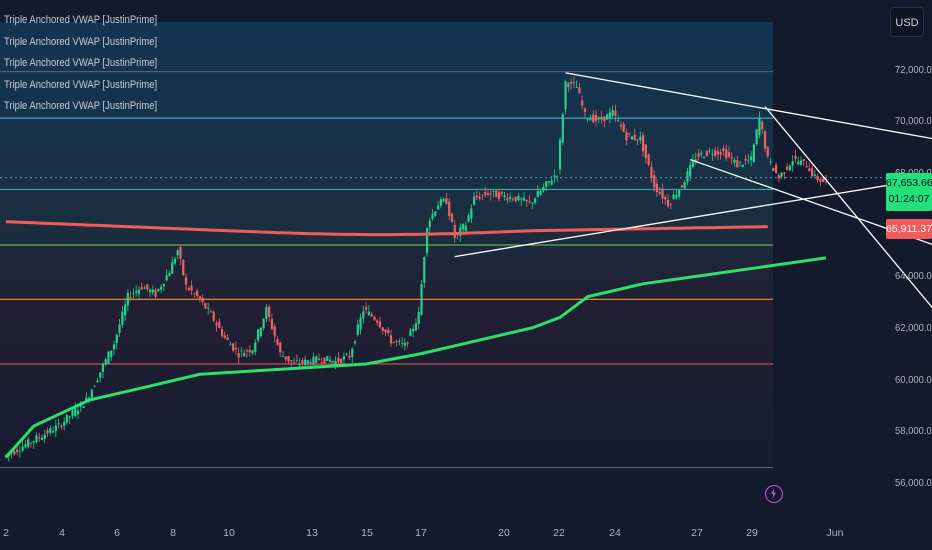 The image size is (932, 550). I want to click on lightning-glyph, so click(773, 493).